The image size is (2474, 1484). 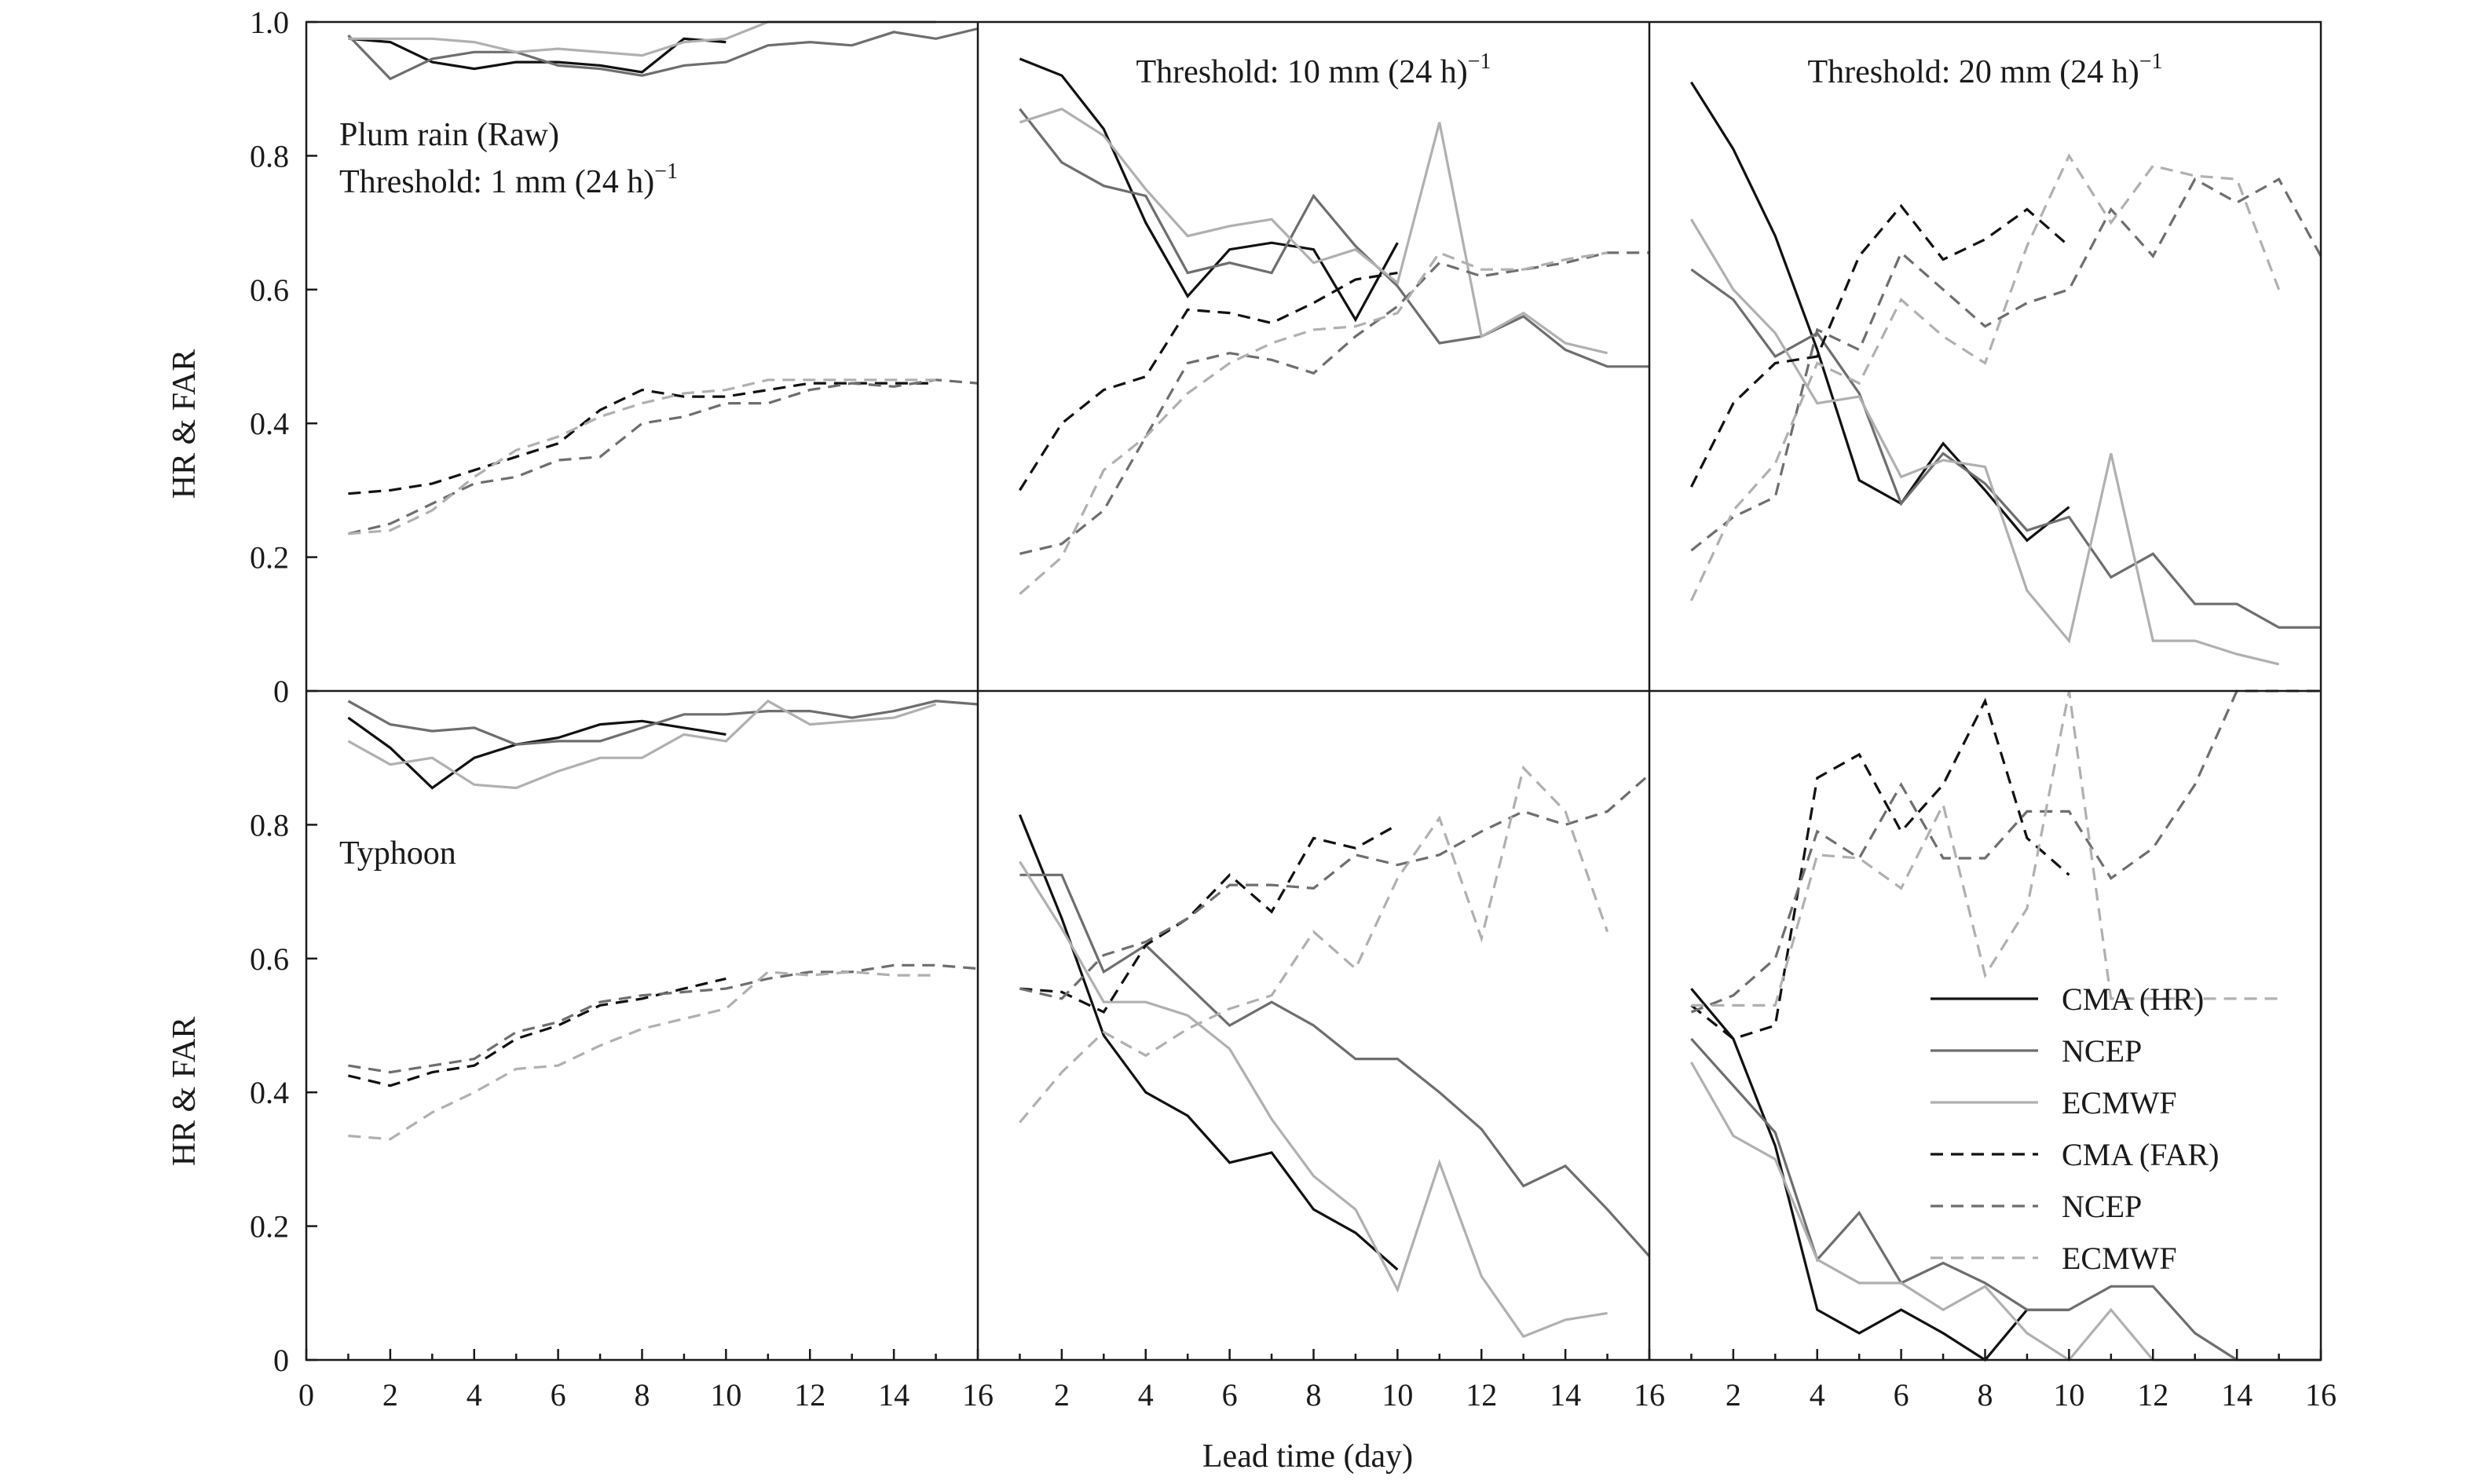 I want to click on x-axis-title: Lead time (day), so click(x=1308, y=1456).